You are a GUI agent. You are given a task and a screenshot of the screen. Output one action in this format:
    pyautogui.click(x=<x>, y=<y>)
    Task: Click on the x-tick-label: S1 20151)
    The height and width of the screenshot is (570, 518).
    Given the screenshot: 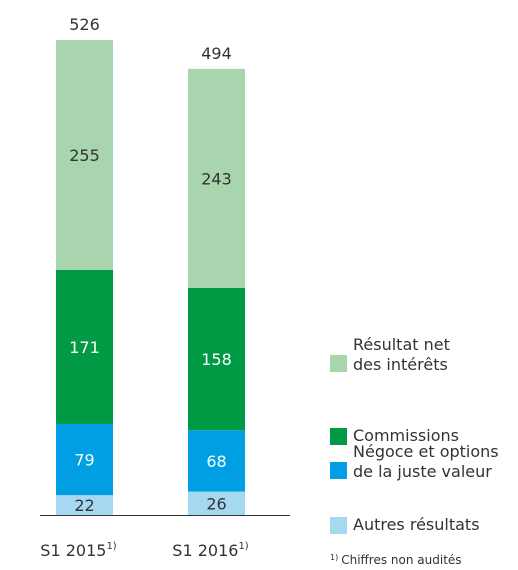 What is the action you would take?
    pyautogui.click(x=78, y=550)
    